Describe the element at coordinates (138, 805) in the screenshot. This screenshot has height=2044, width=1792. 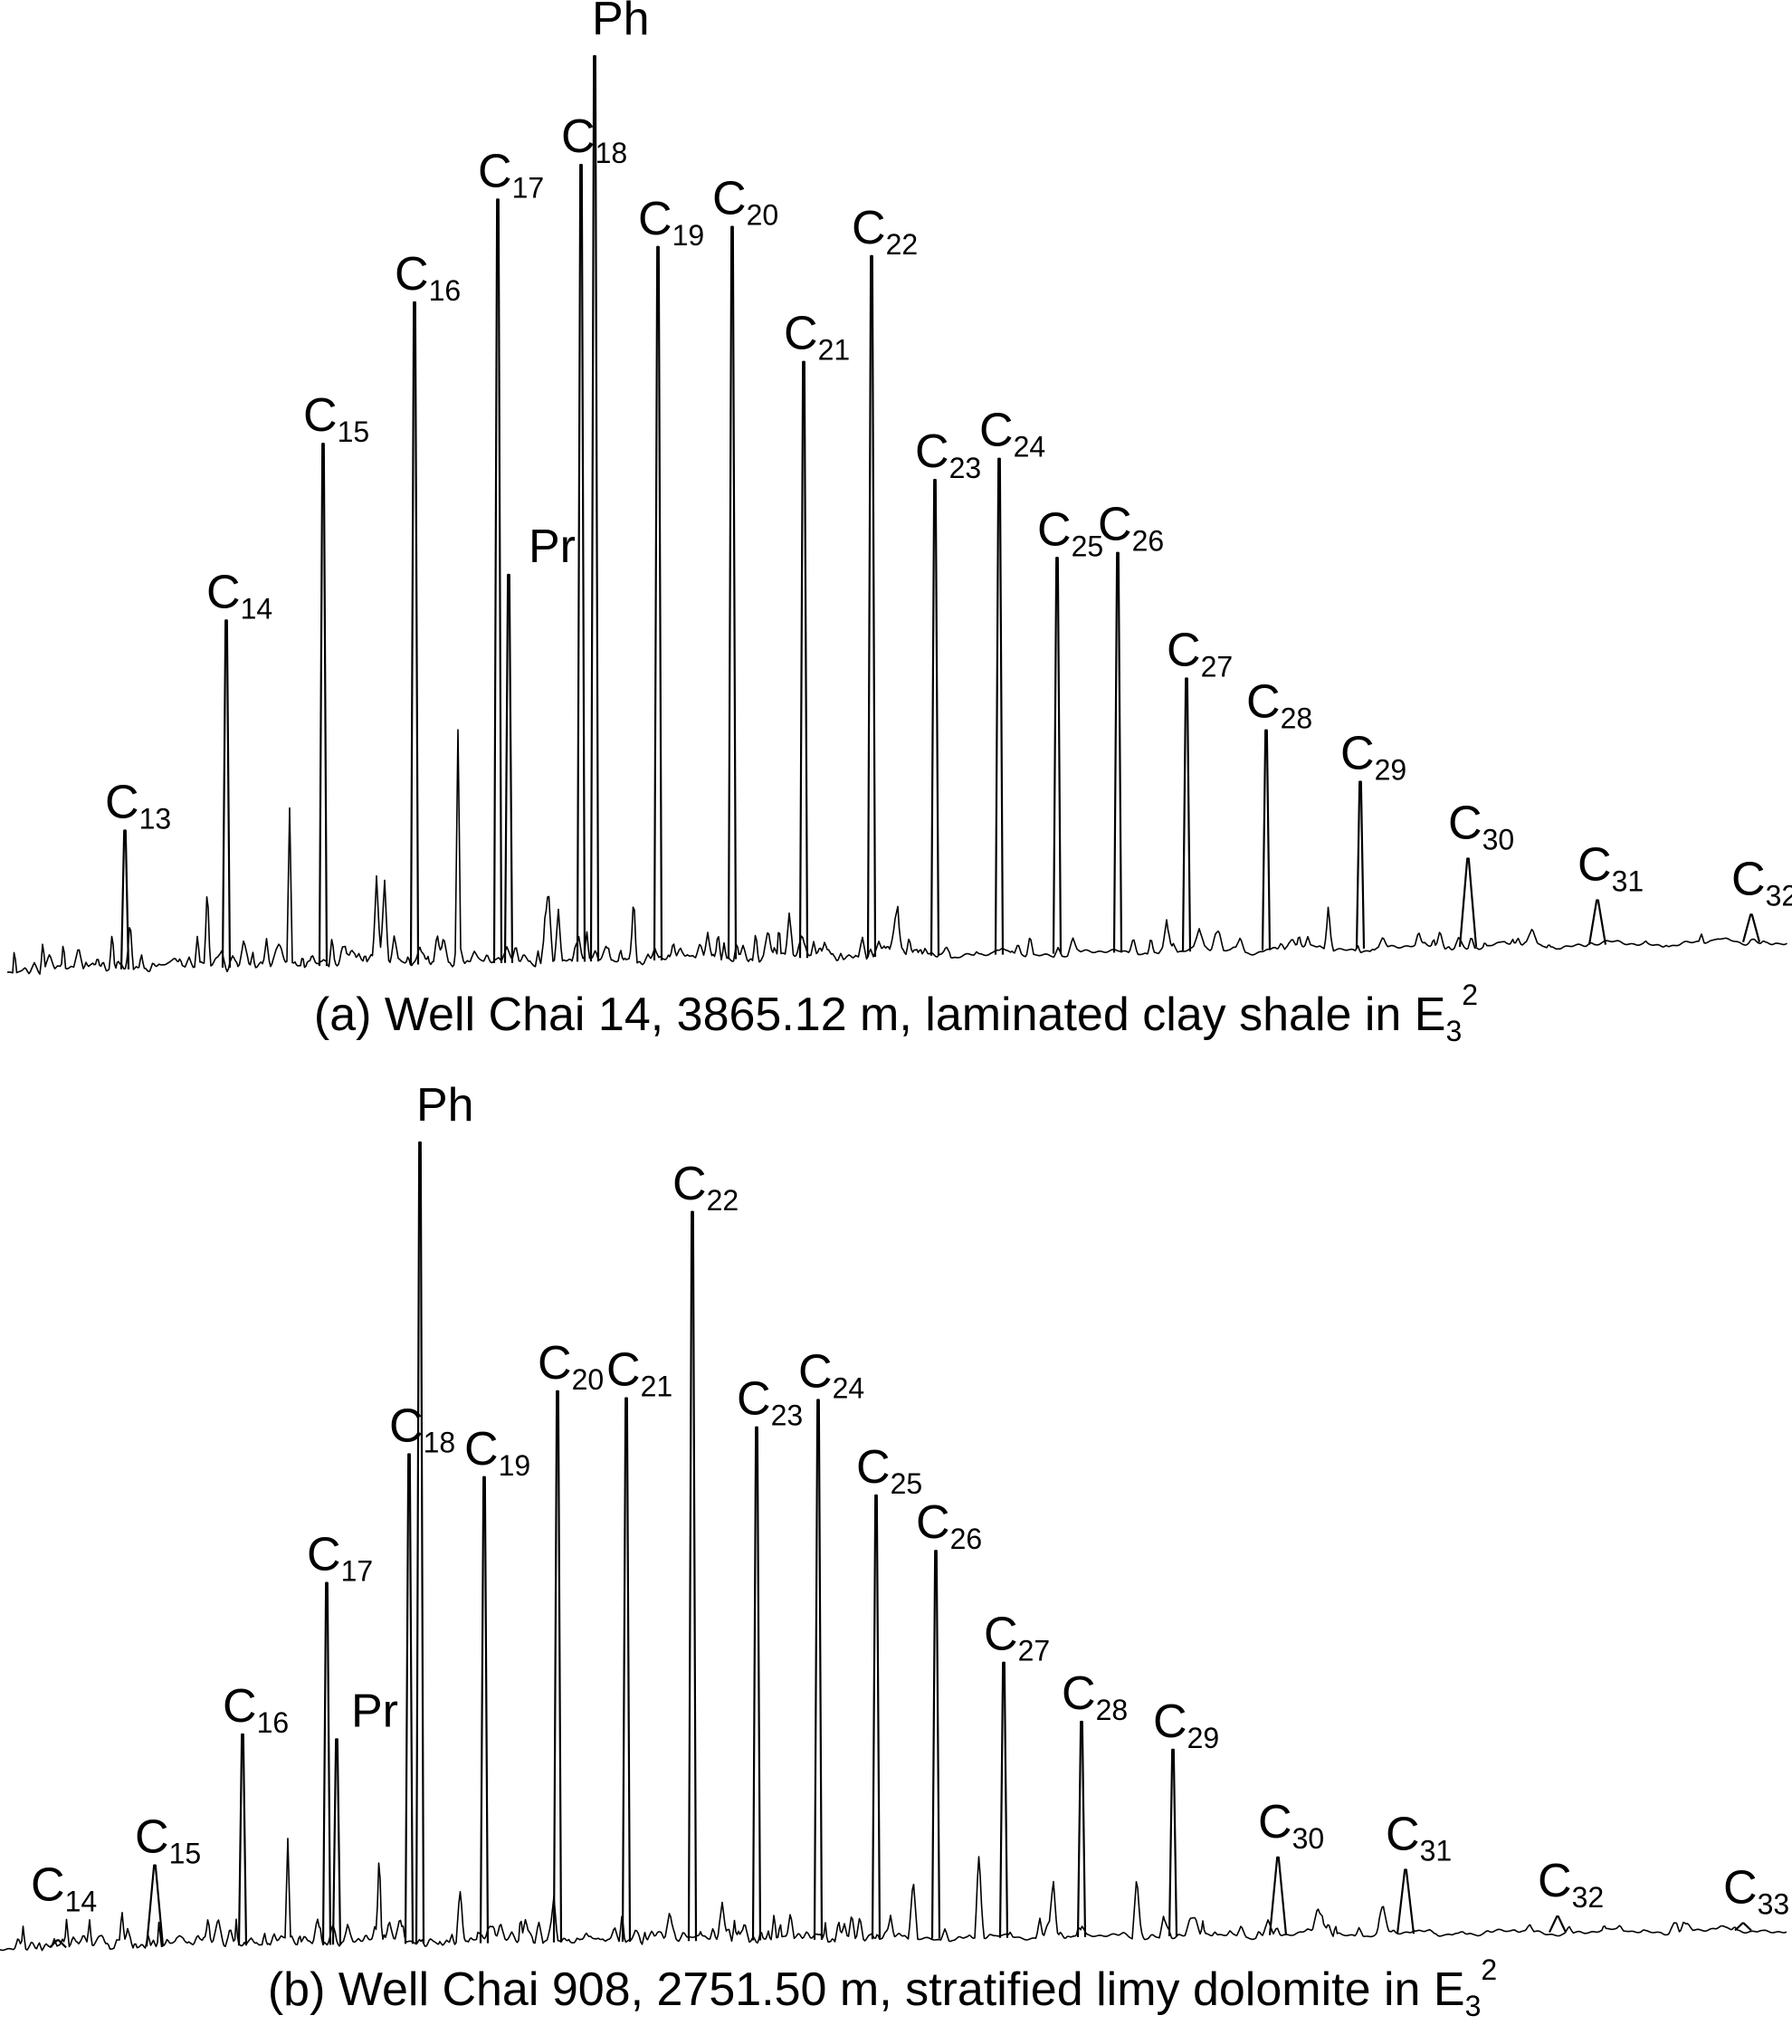
I see `peak-label-c13: C13` at that location.